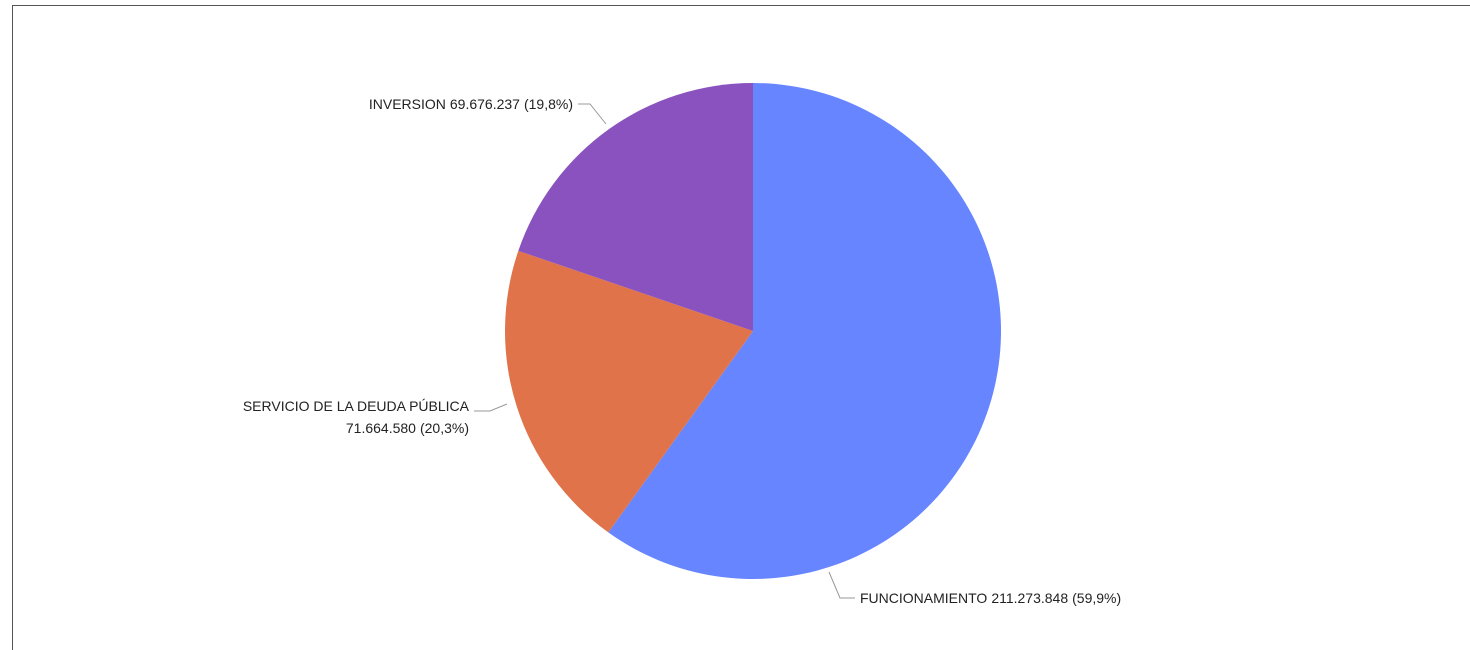 Image resolution: width=1470 pixels, height=650 pixels. What do you see at coordinates (1029, 598) in the screenshot?
I see `value-label: 211.273.848` at bounding box center [1029, 598].